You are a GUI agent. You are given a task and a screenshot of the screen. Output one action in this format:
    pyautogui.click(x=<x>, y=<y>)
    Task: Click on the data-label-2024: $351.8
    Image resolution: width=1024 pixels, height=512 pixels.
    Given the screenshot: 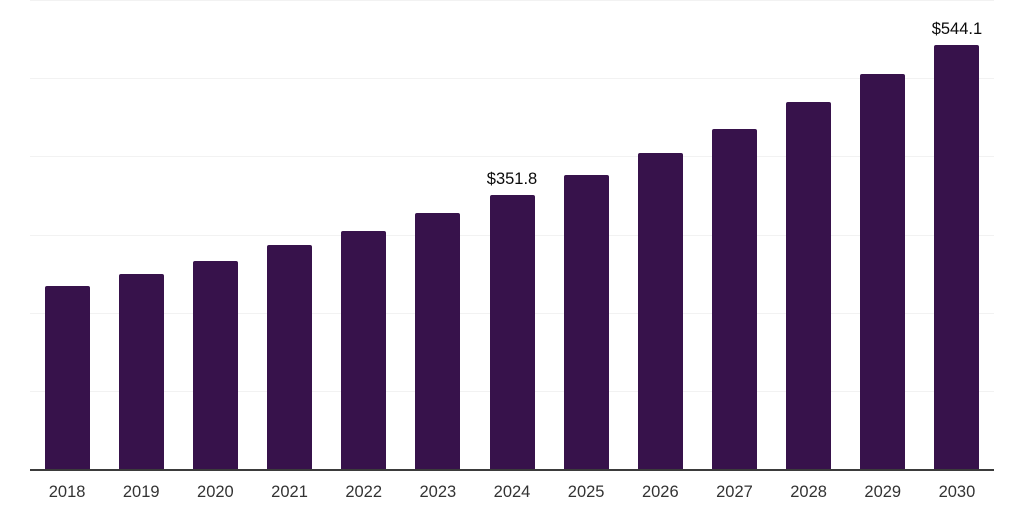 What is the action you would take?
    pyautogui.click(x=512, y=179)
    